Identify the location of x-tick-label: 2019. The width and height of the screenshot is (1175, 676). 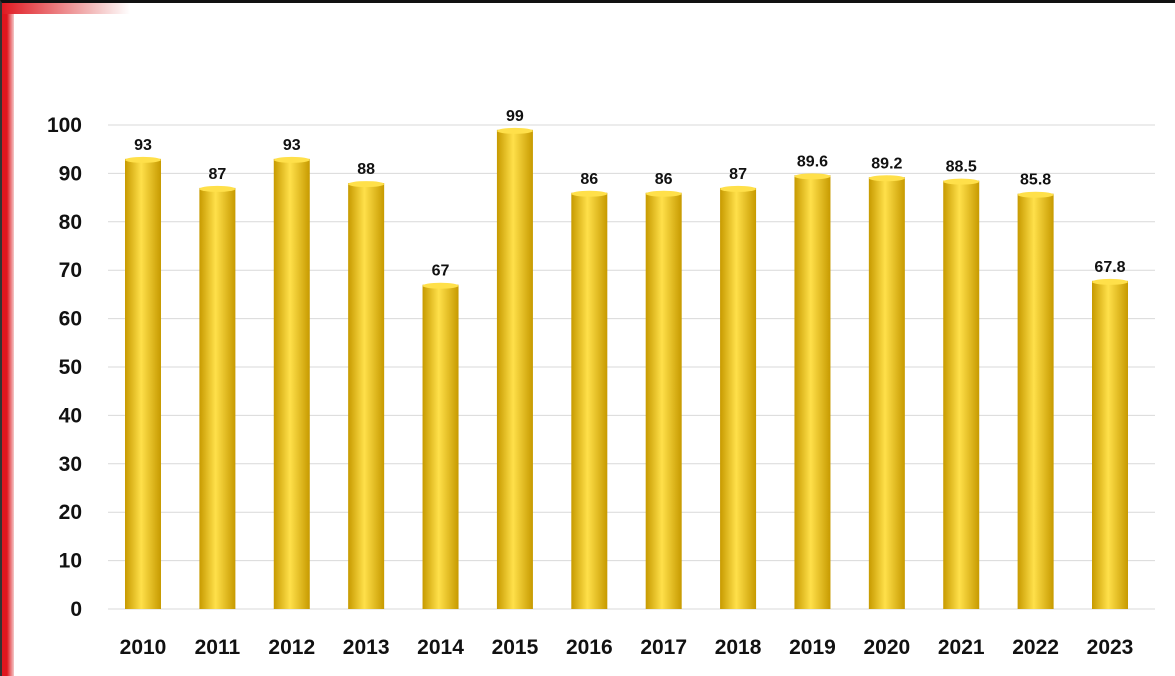
(812, 647).